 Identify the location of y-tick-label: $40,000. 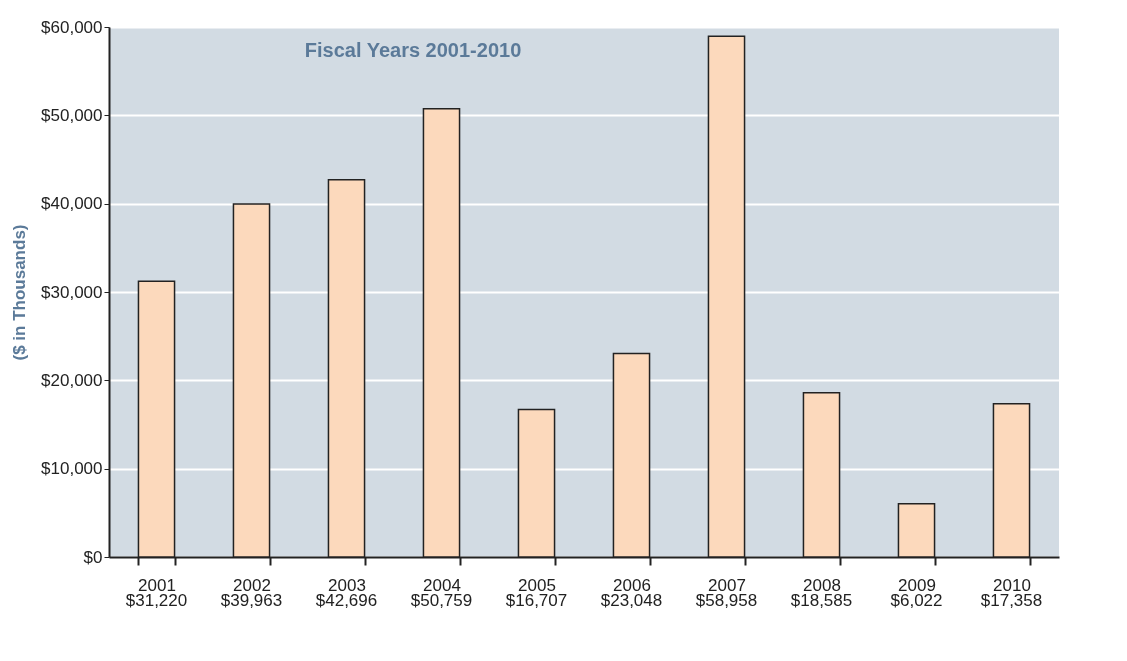
(72, 204).